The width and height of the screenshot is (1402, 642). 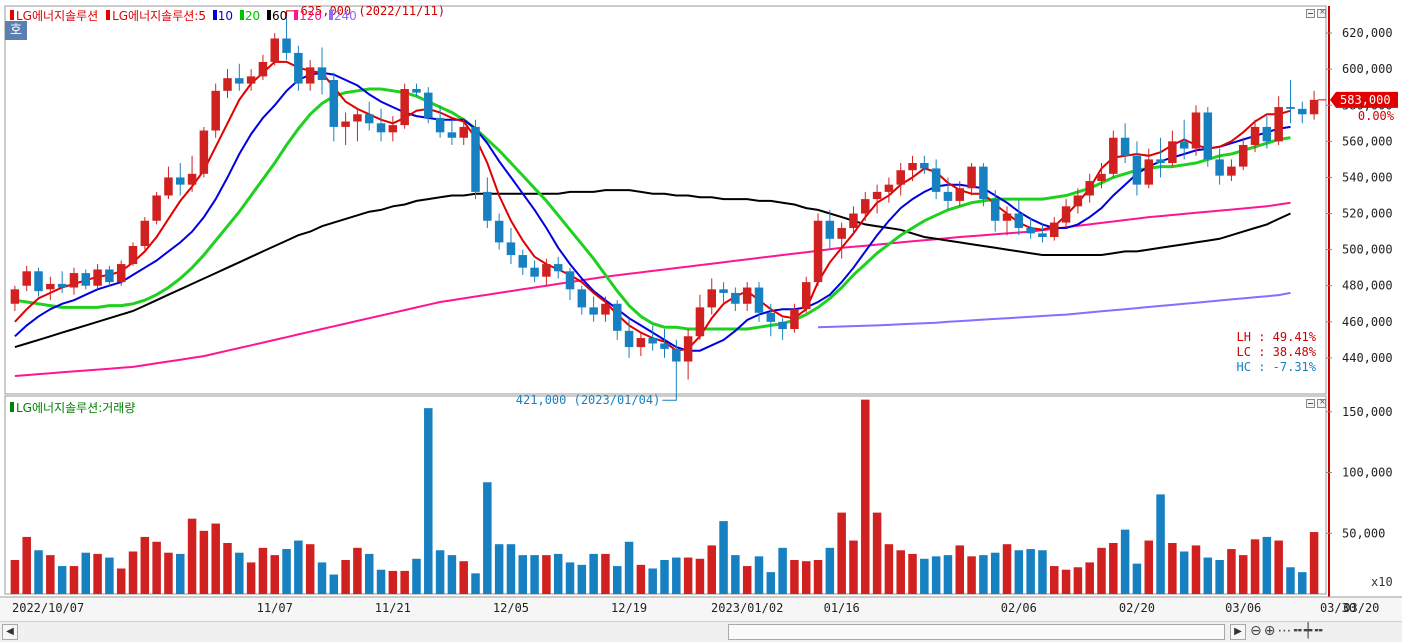 What do you see at coordinates (1321, 402) in the screenshot?
I see `volume-pane-close-button: ×` at bounding box center [1321, 402].